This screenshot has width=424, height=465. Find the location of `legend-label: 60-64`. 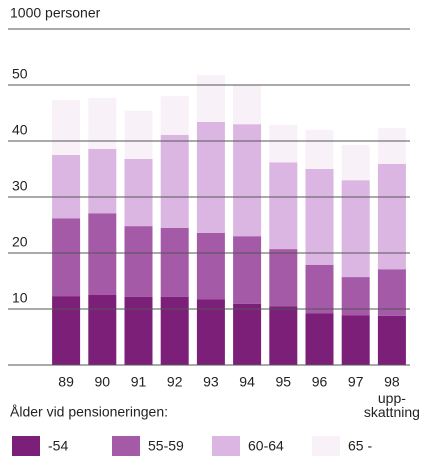

legend-label: 60-64 is located at coordinates (266, 446).